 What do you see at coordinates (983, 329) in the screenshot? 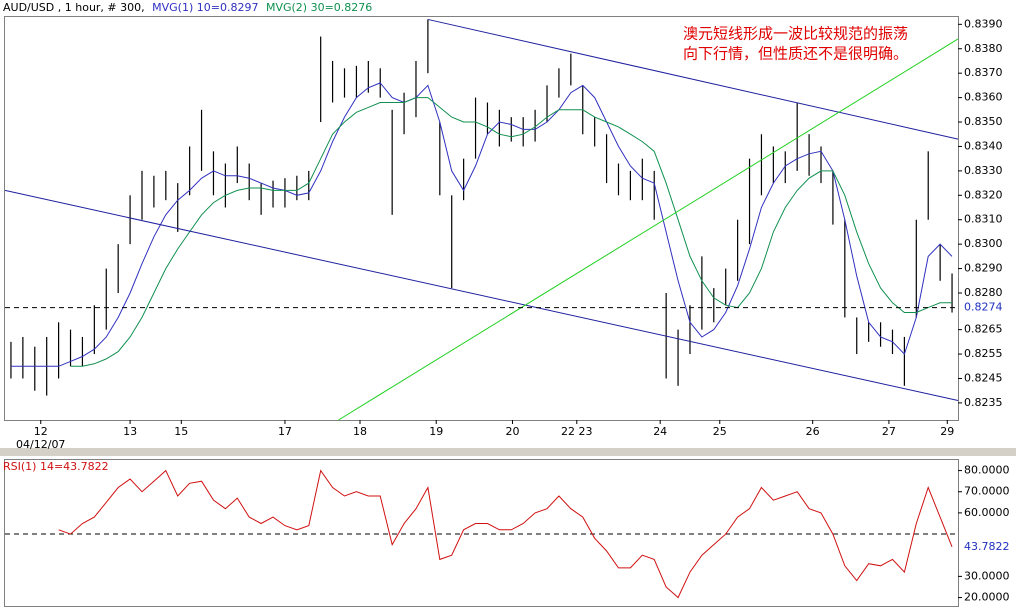
I see `y-tick-label: 0.8265` at bounding box center [983, 329].